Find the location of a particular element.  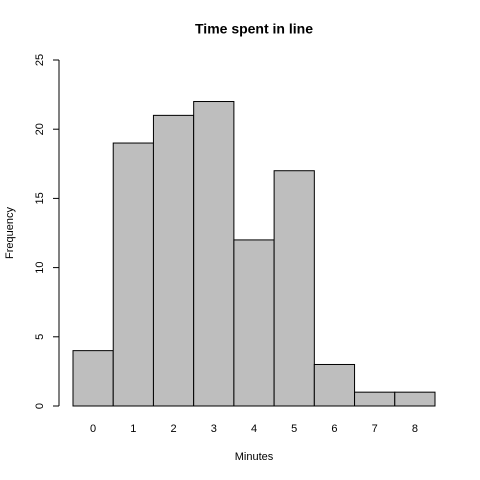

y-tick-label: 25 is located at coordinates (40, 60).